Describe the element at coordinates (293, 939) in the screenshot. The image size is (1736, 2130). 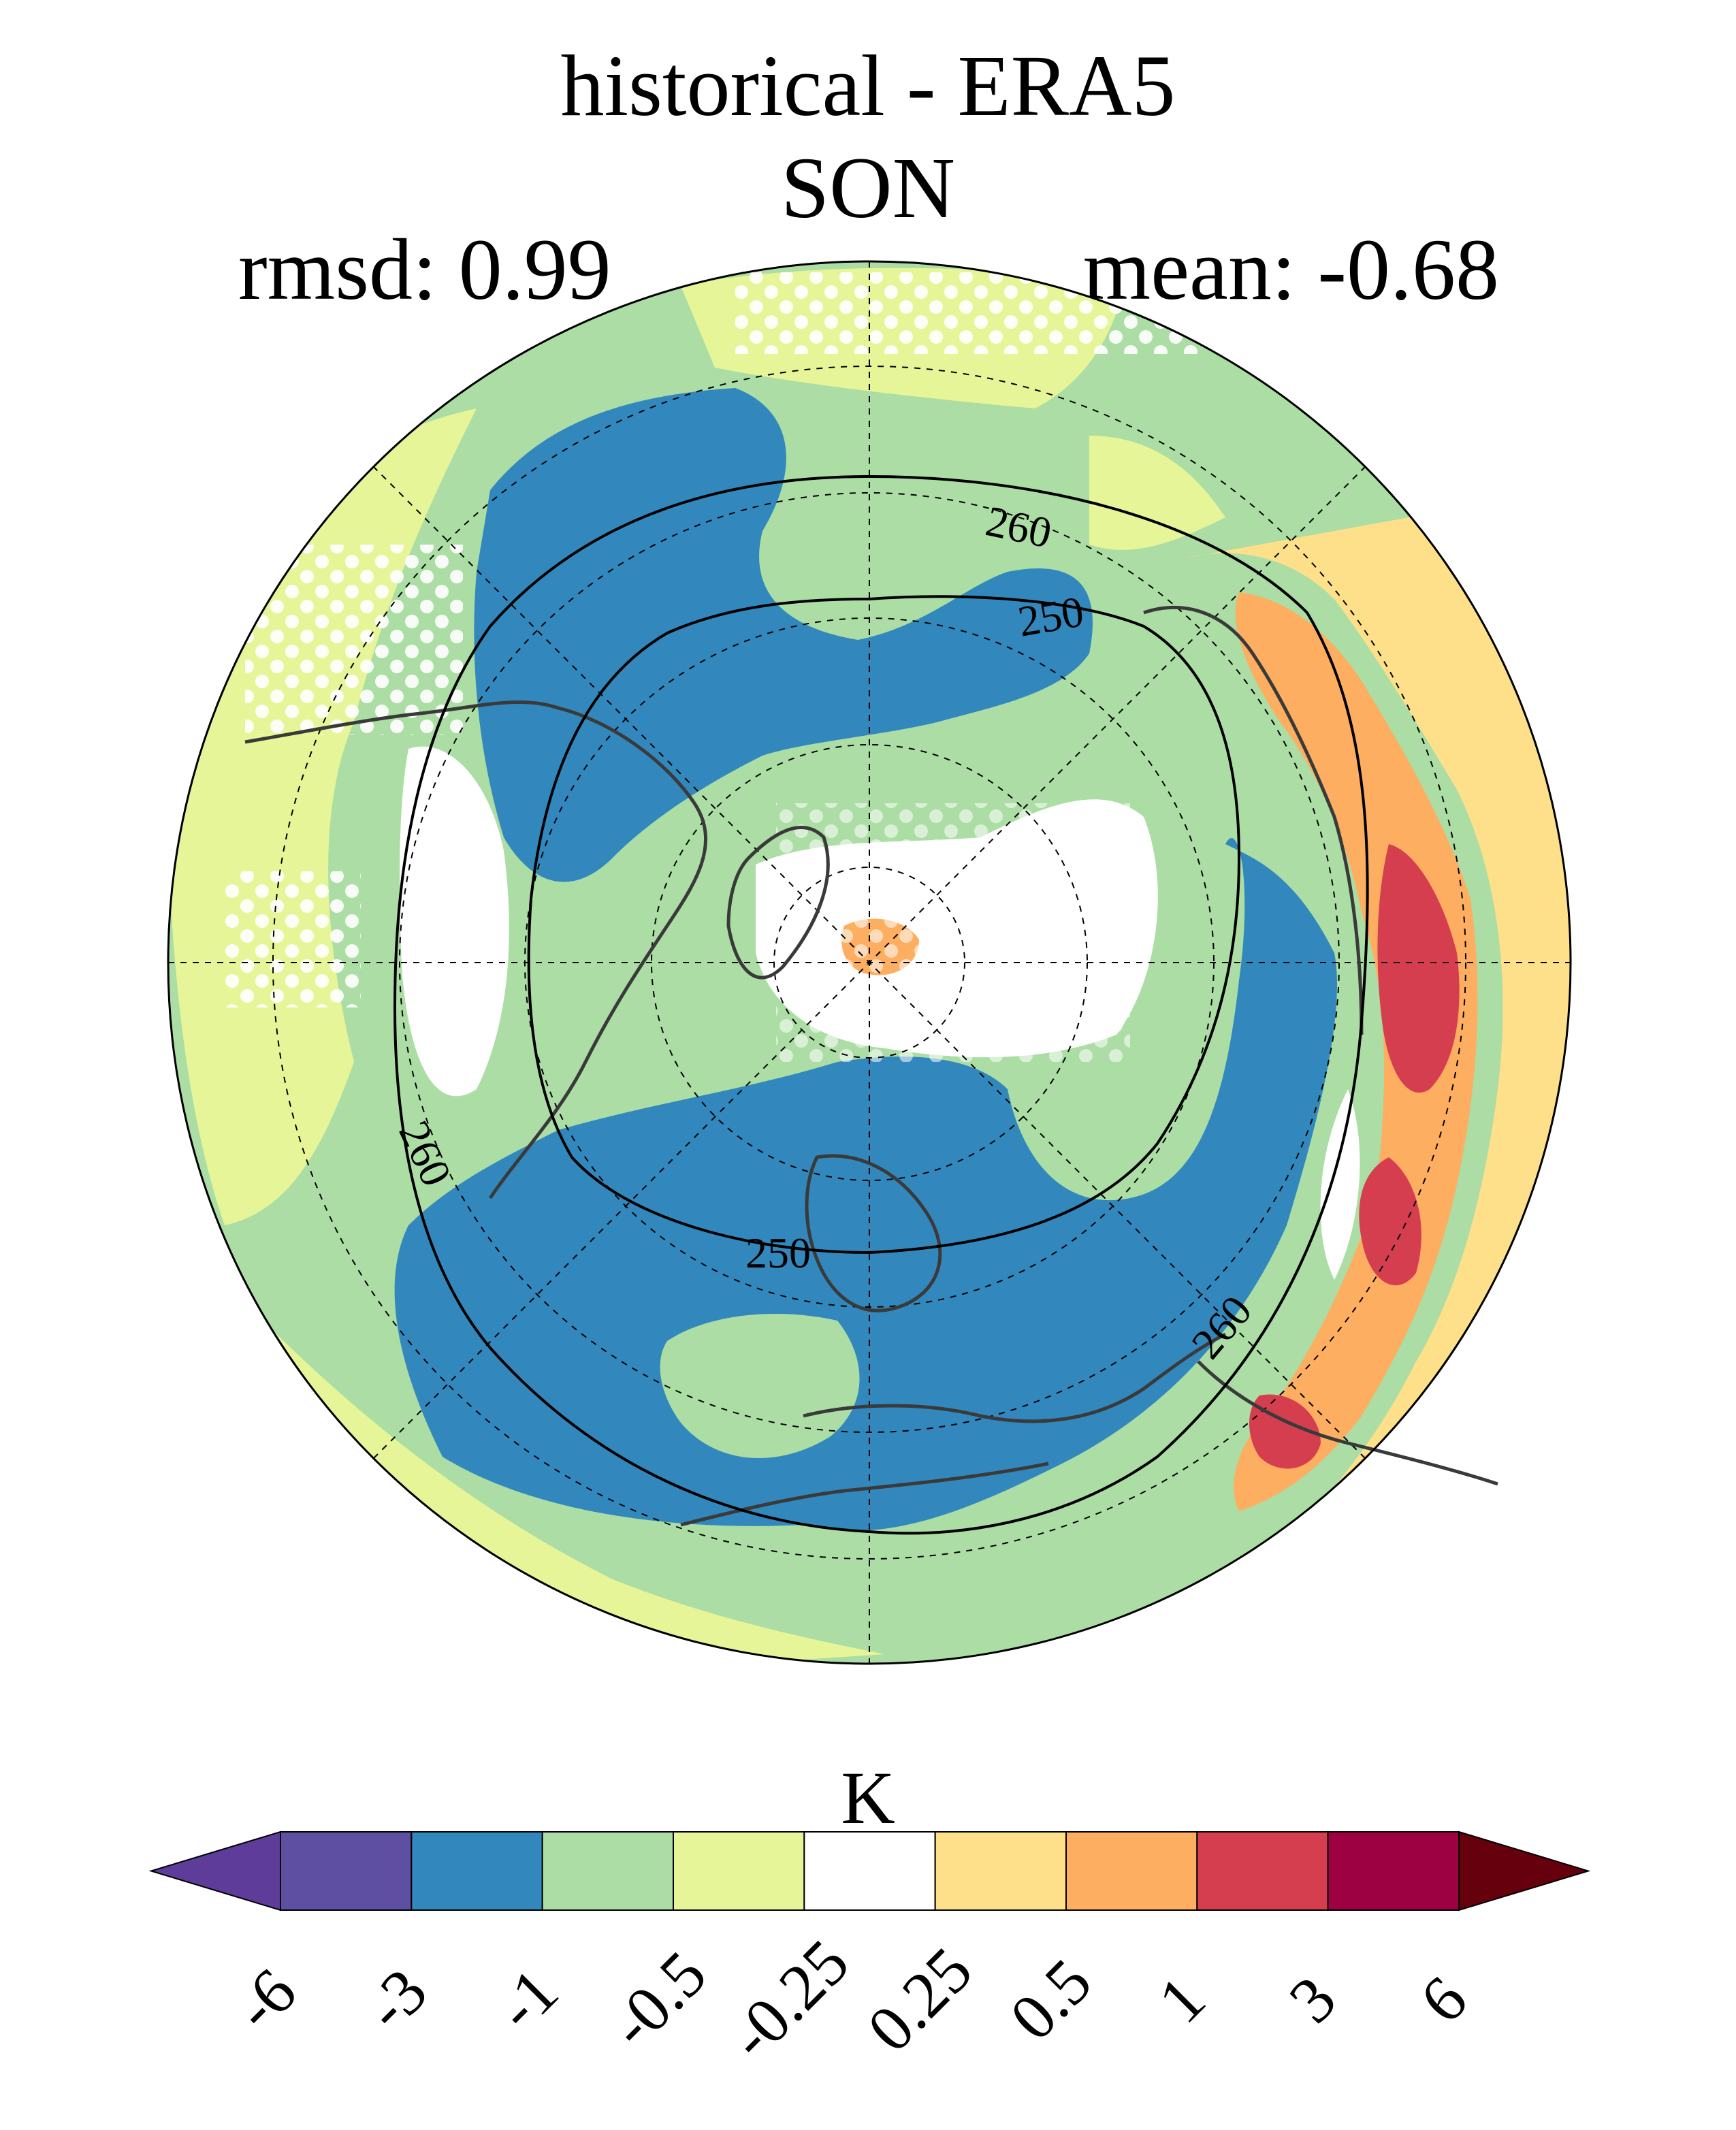
I see `significance-stipple-west` at that location.